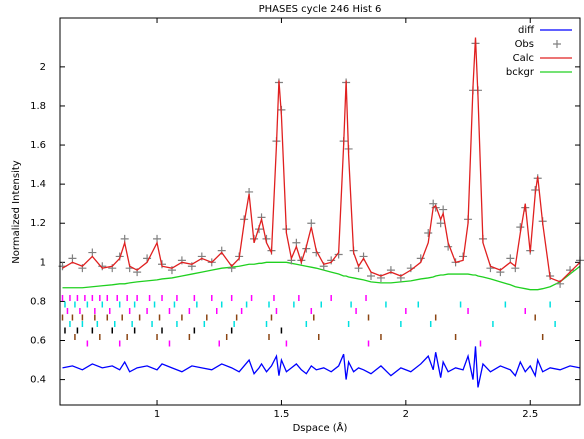 Image resolution: width=584 pixels, height=439 pixels. What do you see at coordinates (320, 9) in the screenshot?
I see `chart-title: PHASES cycle 246 Hist 6` at bounding box center [320, 9].